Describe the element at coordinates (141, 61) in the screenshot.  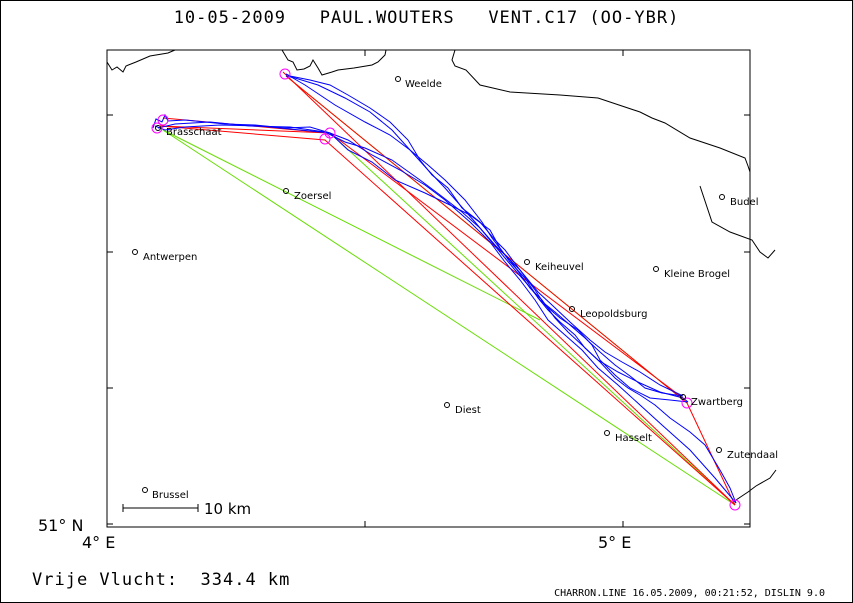
I see `border-north` at that location.